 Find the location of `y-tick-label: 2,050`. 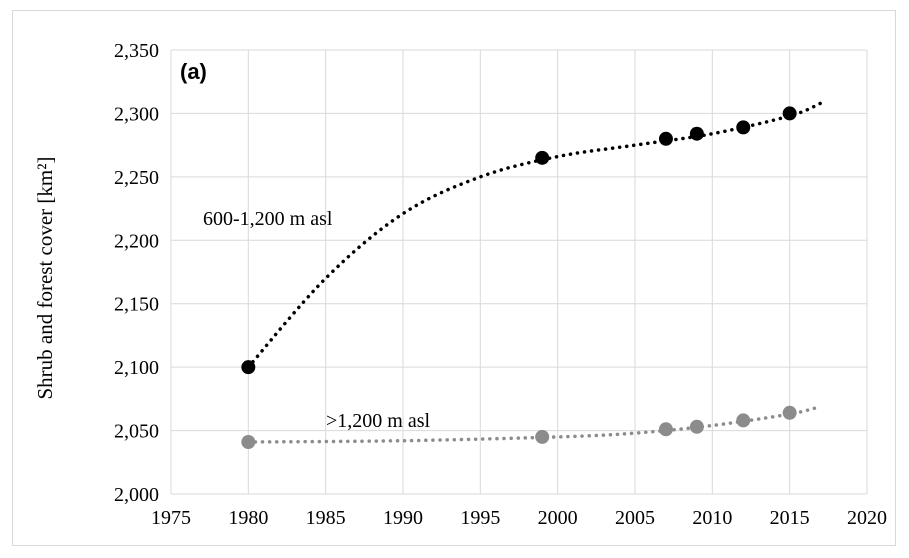

y-tick-label: 2,050 is located at coordinates (136, 432).